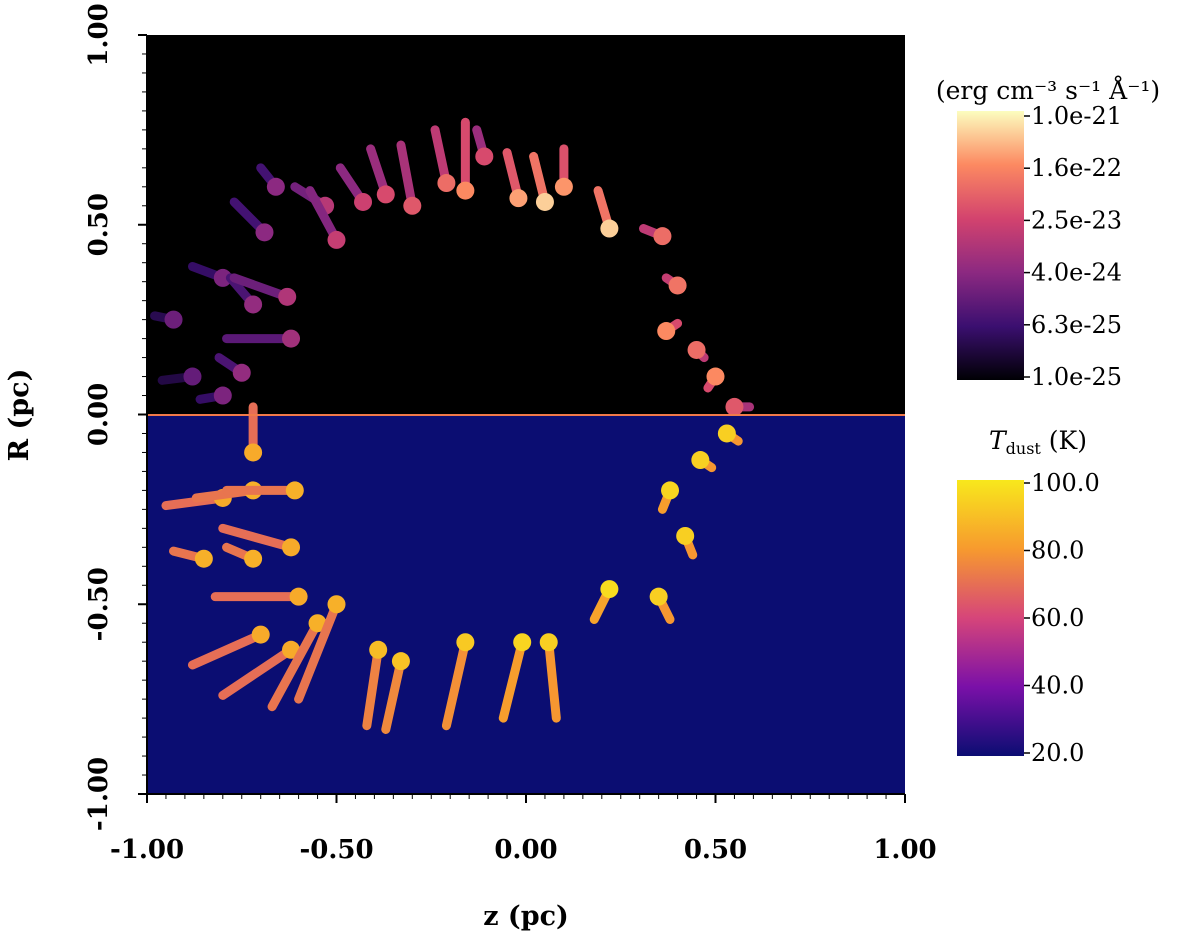 This screenshot has width=1200, height=941. I want to click on emissivity-colorbar, so click(990, 245).